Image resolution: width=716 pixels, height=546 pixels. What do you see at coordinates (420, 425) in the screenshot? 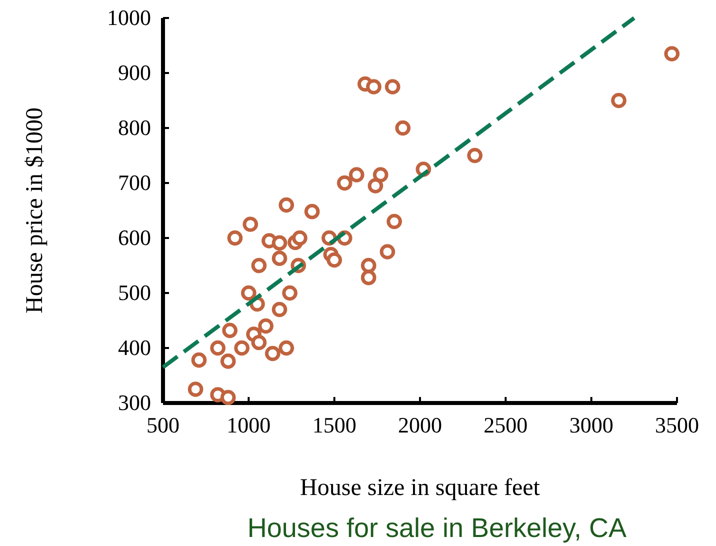
I see `x-tick-label: 2000` at bounding box center [420, 425].